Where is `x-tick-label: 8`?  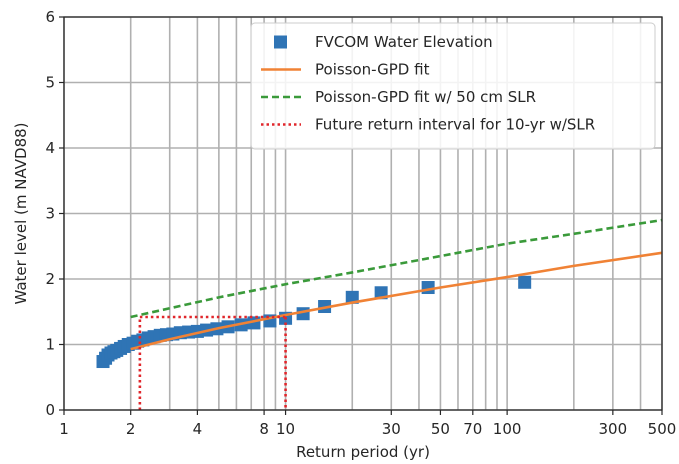
x-tick-label: 8 is located at coordinates (264, 429).